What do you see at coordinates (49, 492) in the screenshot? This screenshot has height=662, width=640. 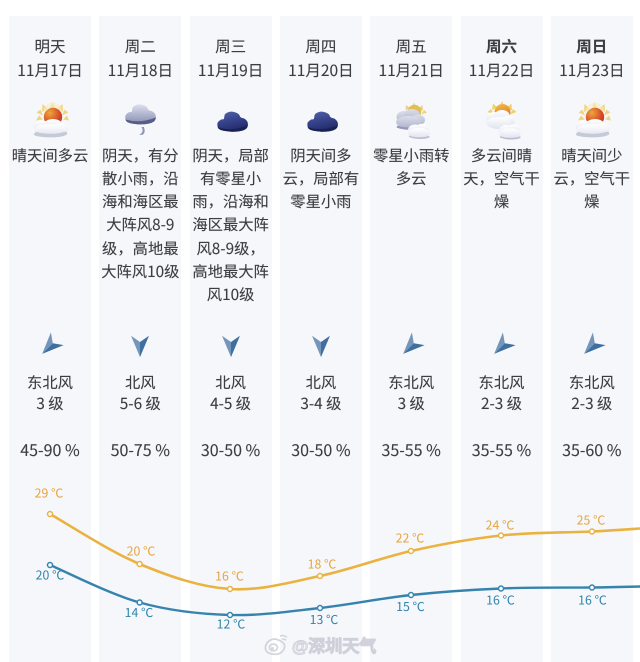 I see `svg-text: 29 ℃` at bounding box center [49, 492].